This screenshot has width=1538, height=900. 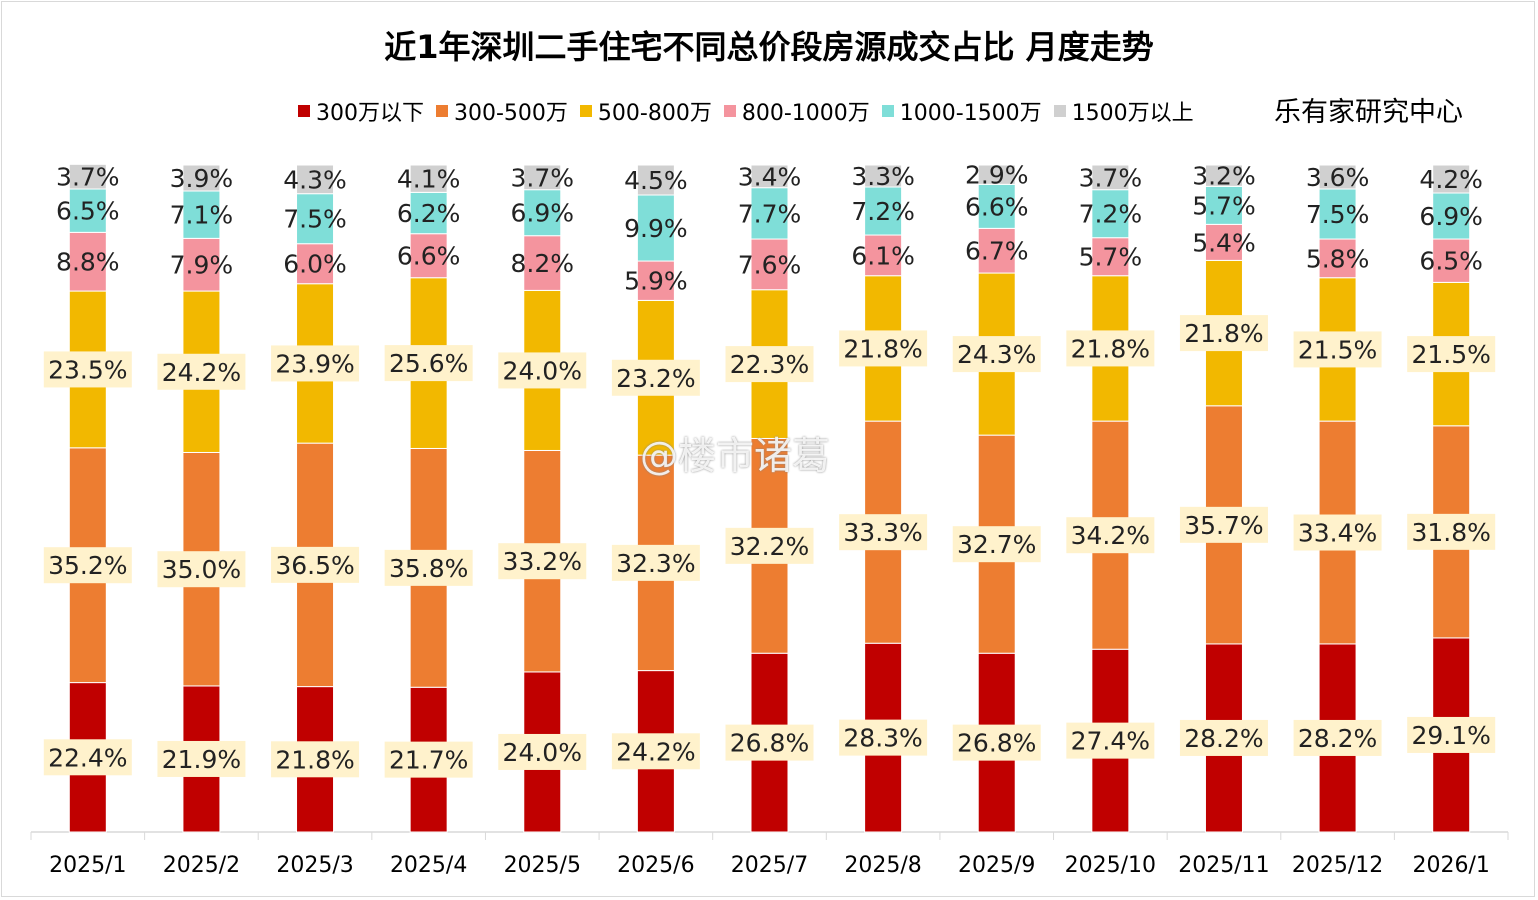 I want to click on data-label: 21.5%, so click(x=1337, y=349).